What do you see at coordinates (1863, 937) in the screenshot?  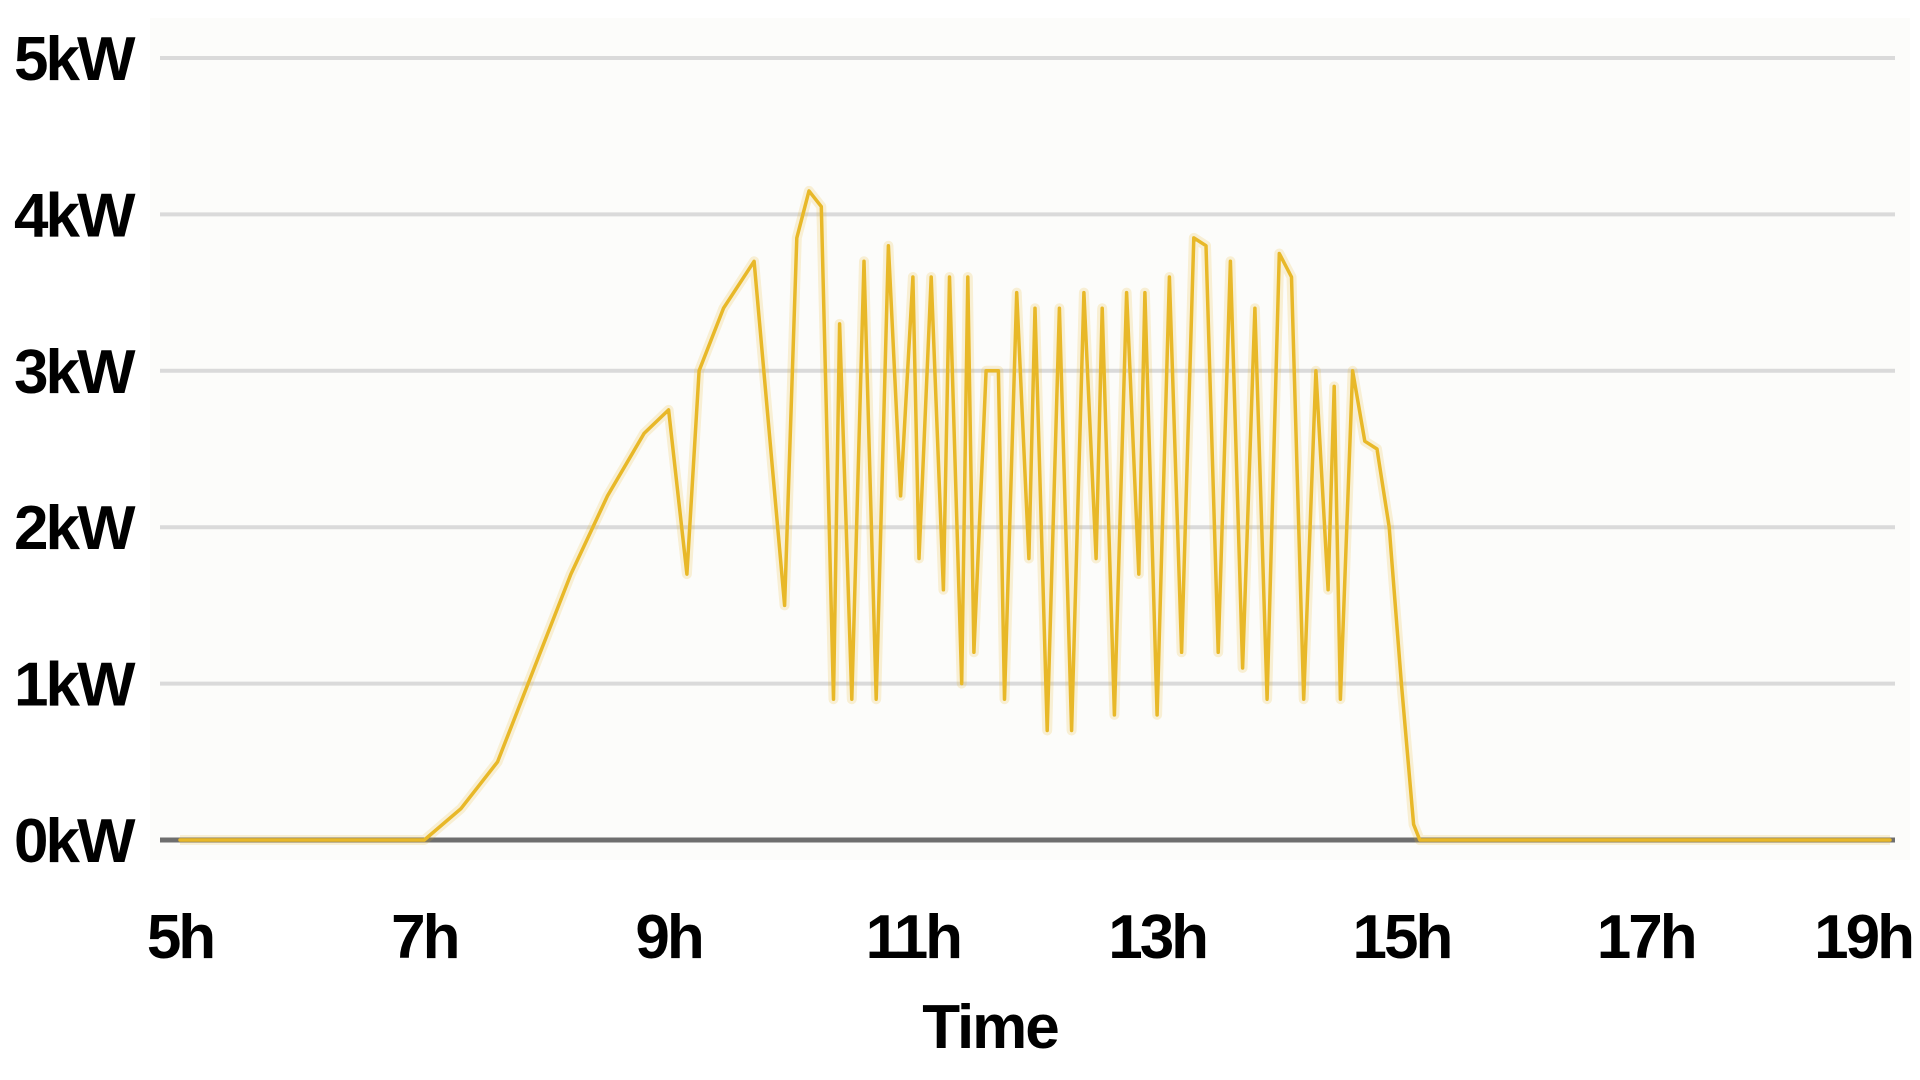 I see `x-tick-label: 19h` at bounding box center [1863, 937].